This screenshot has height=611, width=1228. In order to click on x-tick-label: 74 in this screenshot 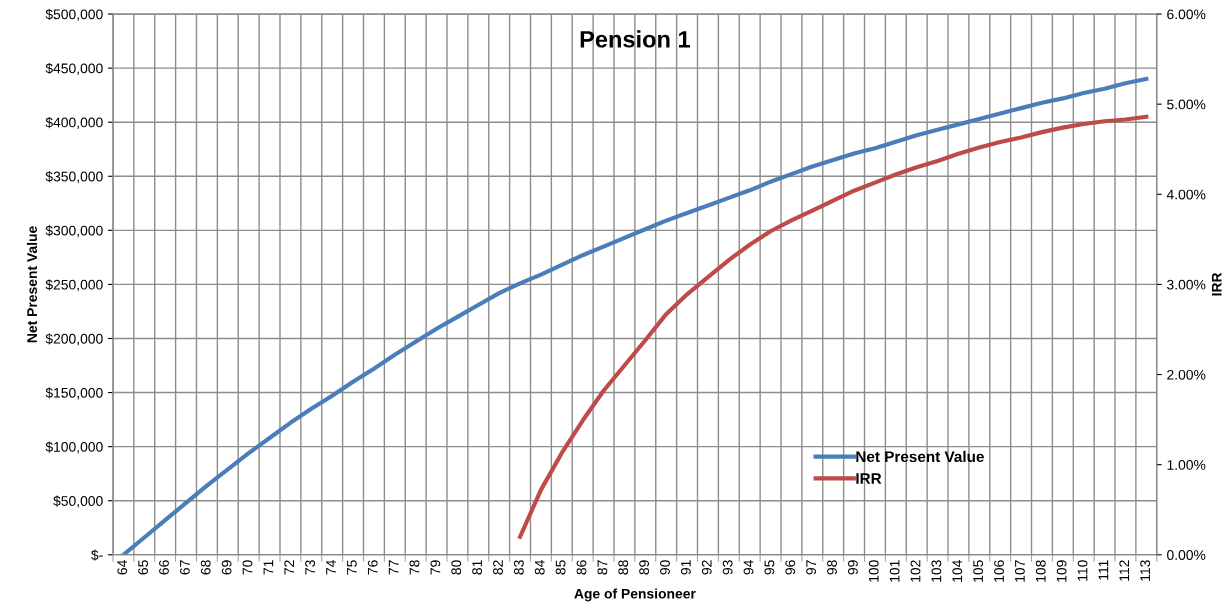, I will do `click(331, 567)`.